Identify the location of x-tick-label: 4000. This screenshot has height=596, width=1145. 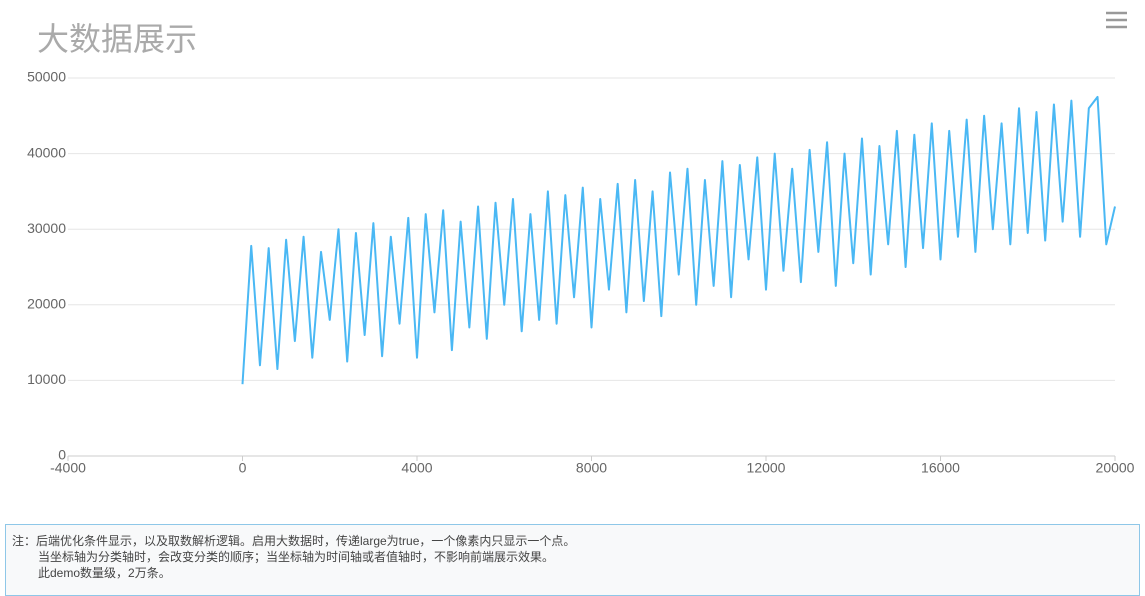
(416, 468).